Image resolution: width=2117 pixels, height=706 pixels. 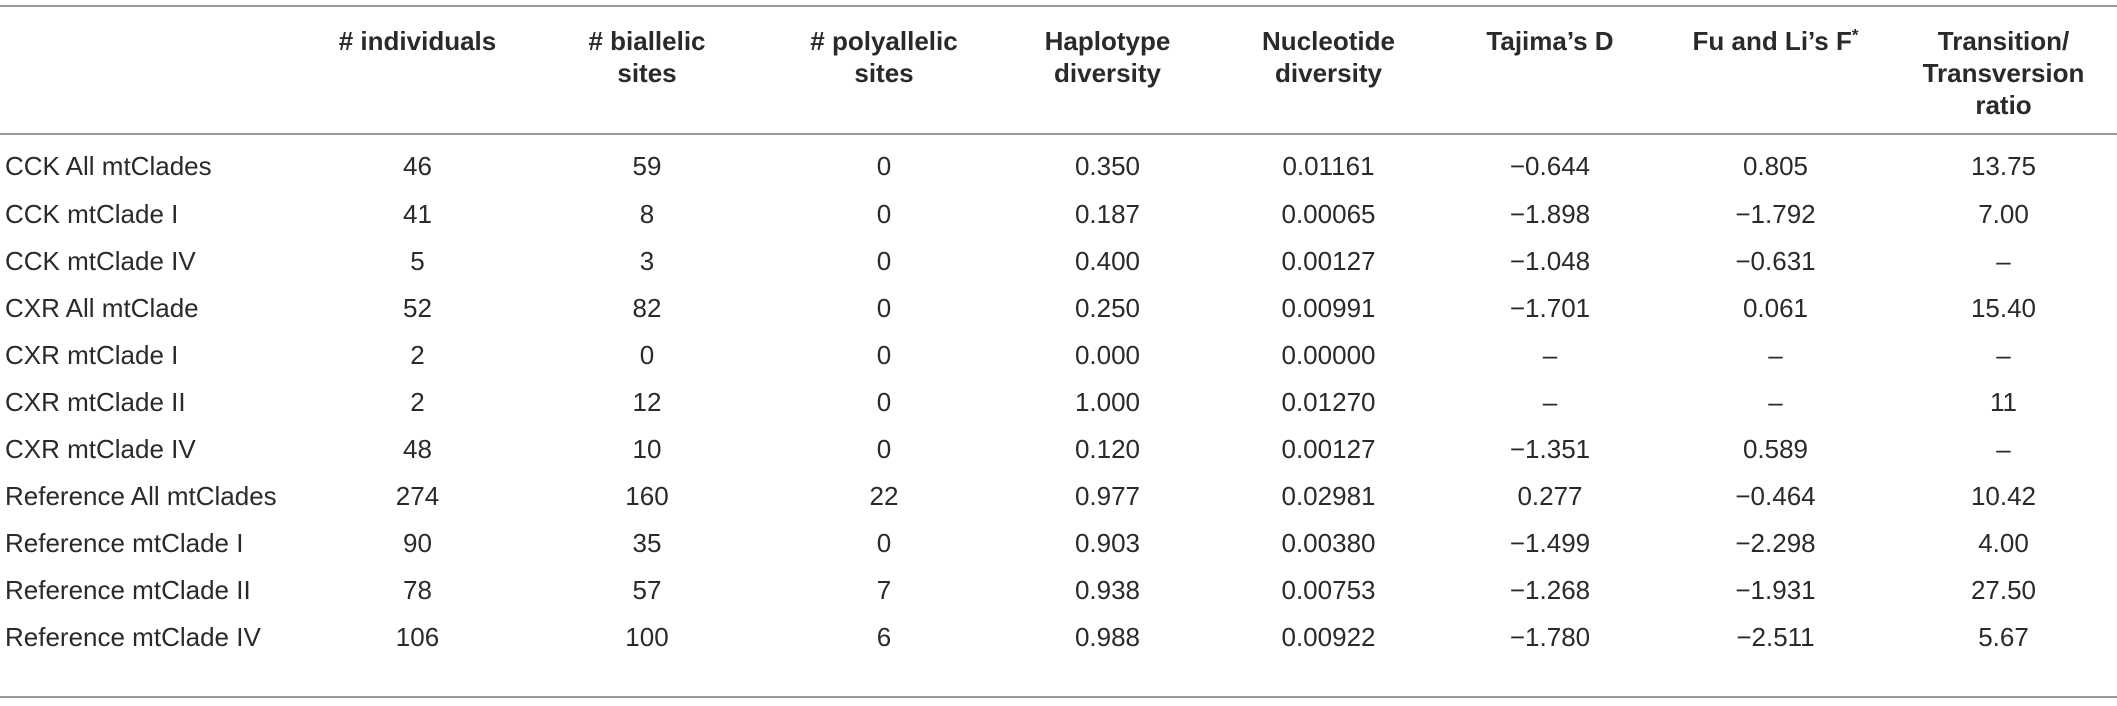 What do you see at coordinates (2003, 165) in the screenshot?
I see `transition-transversion-cell: 13.75` at bounding box center [2003, 165].